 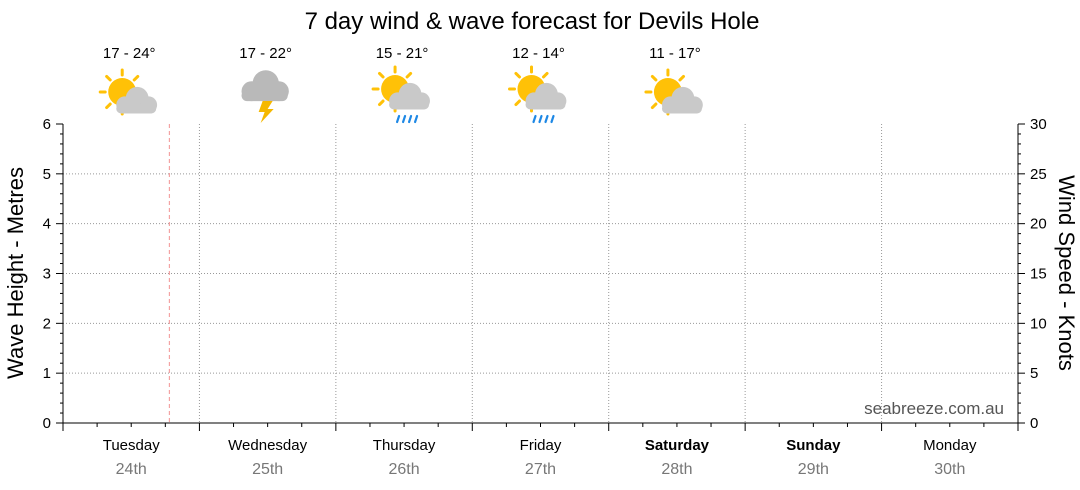 What do you see at coordinates (266, 112) in the screenshot?
I see `lightning-bolt` at bounding box center [266, 112].